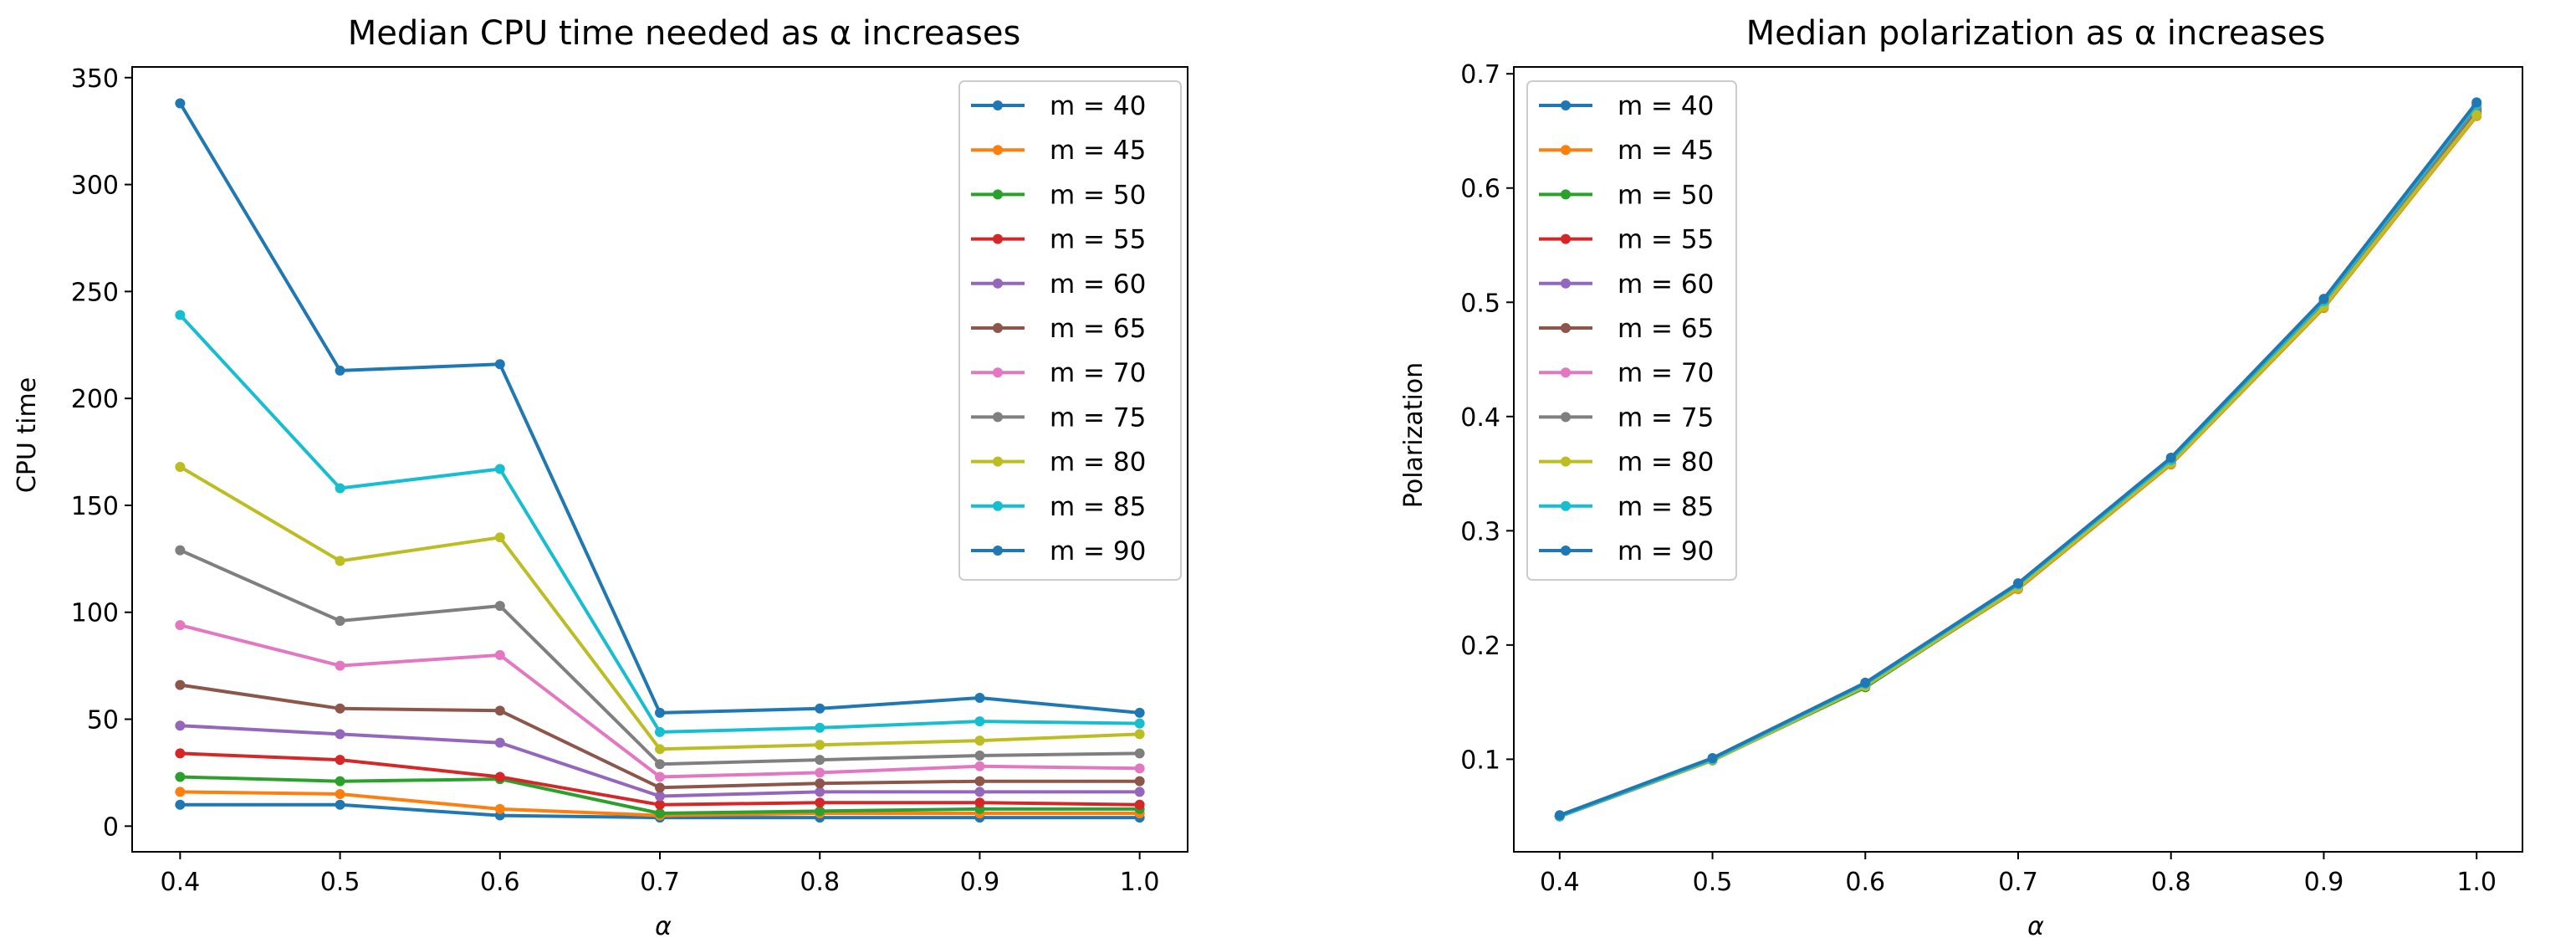 The width and height of the screenshot is (2576, 943). I want to click on legend-entry: m = 80, so click(1058, 463).